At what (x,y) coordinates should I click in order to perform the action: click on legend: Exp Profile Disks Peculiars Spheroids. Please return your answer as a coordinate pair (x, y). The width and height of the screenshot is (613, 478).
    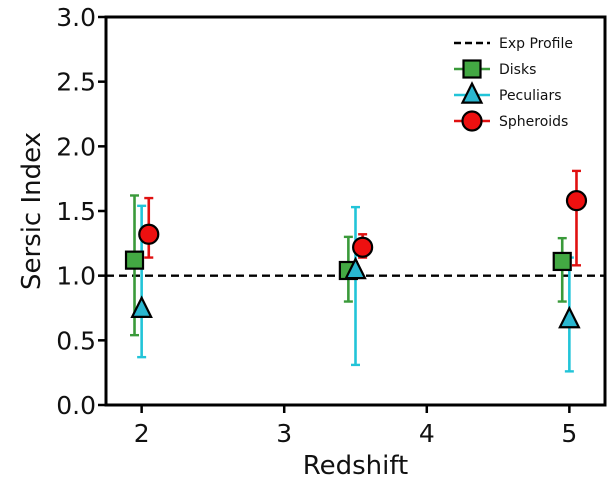
    Looking at the image, I should click on (513, 84).